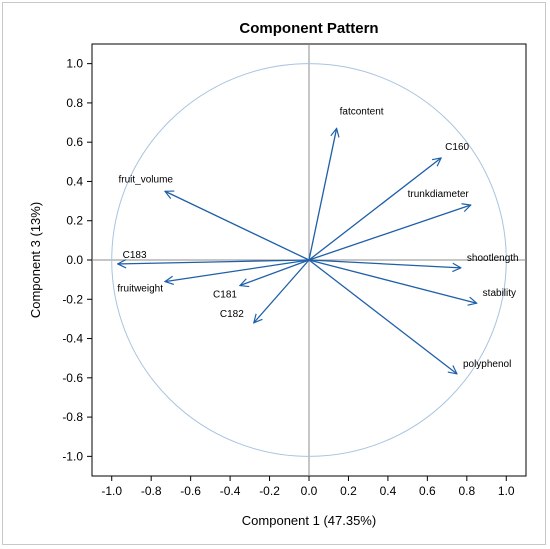 Image resolution: width=550 pixels, height=549 pixels. What do you see at coordinates (135, 255) in the screenshot?
I see `vector-label-C183: C183` at bounding box center [135, 255].